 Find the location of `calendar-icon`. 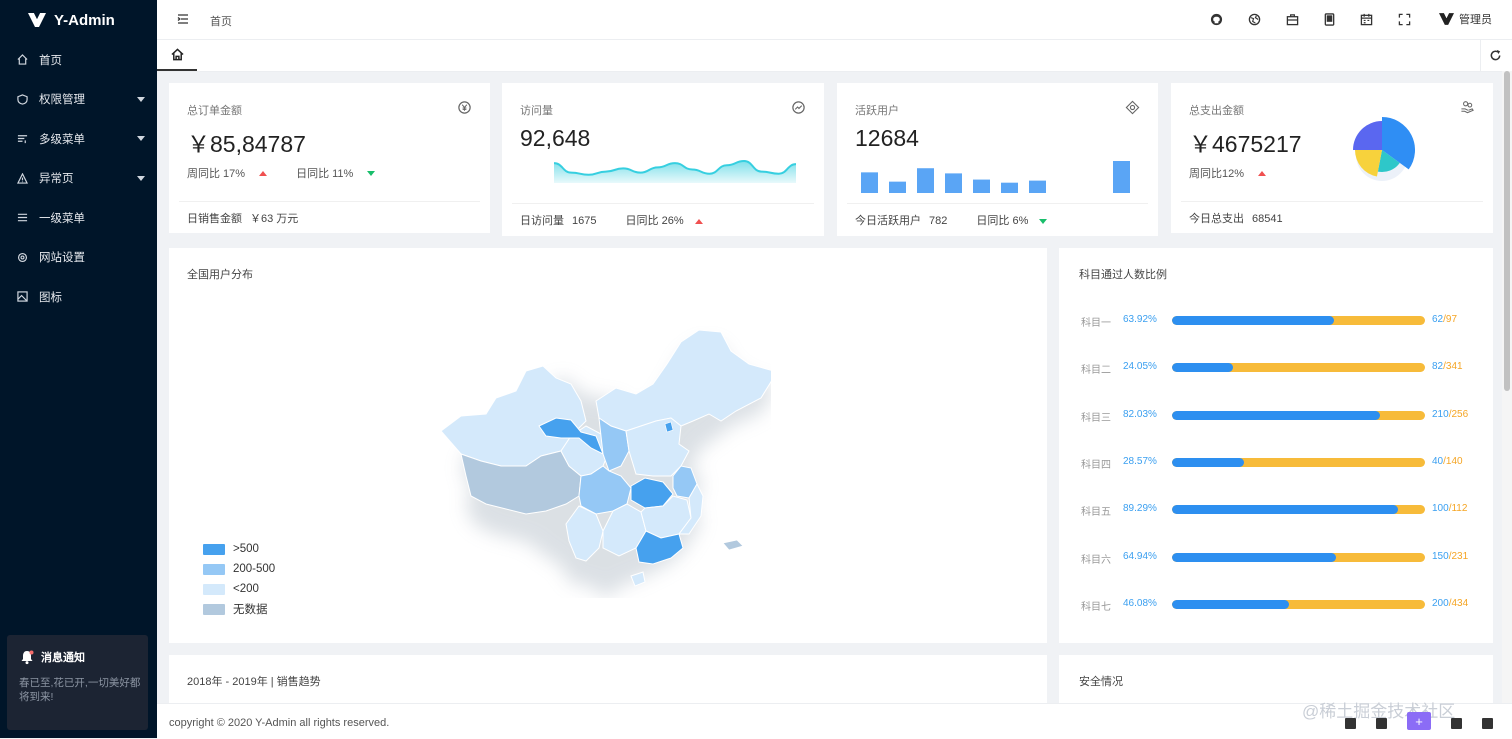

calendar-icon is located at coordinates (1366, 19).